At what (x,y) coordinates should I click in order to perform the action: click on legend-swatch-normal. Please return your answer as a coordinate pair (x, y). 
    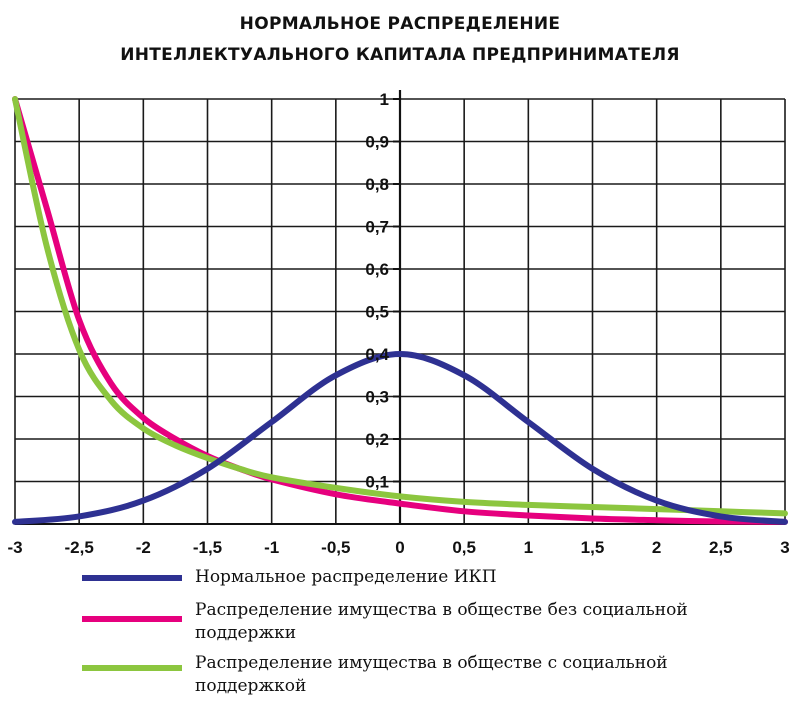
    Looking at the image, I should click on (132, 578).